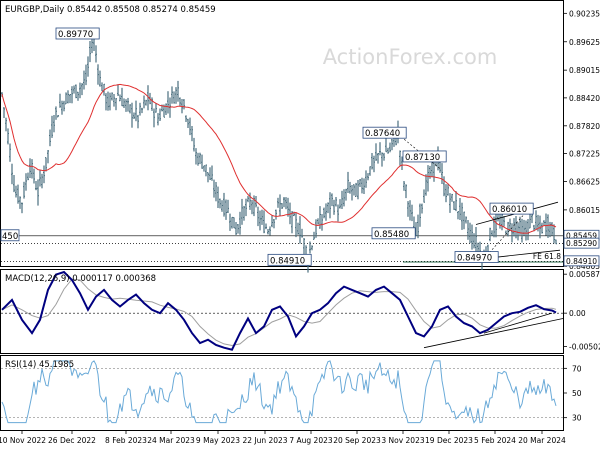 The image size is (600, 454). I want to click on rsi-tick-label: 50, so click(577, 393).